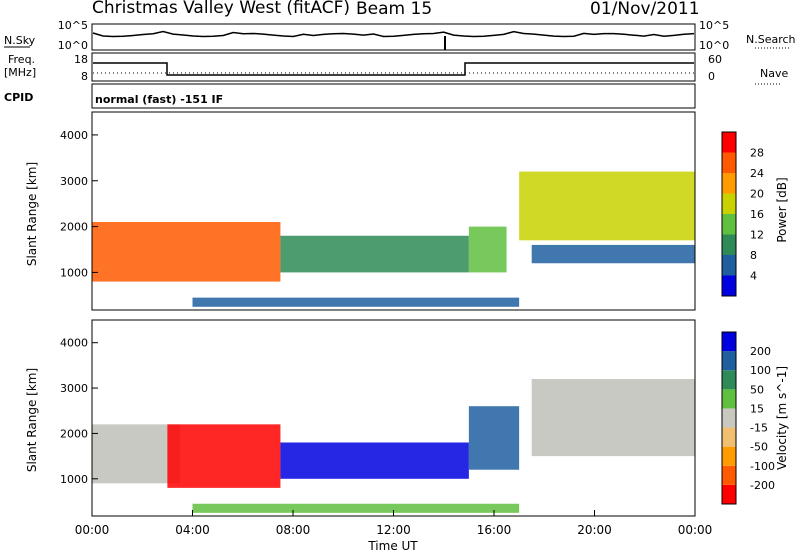 The image size is (800, 554). What do you see at coordinates (81, 59) in the screenshot?
I see `freq-tick-top: 18` at bounding box center [81, 59].